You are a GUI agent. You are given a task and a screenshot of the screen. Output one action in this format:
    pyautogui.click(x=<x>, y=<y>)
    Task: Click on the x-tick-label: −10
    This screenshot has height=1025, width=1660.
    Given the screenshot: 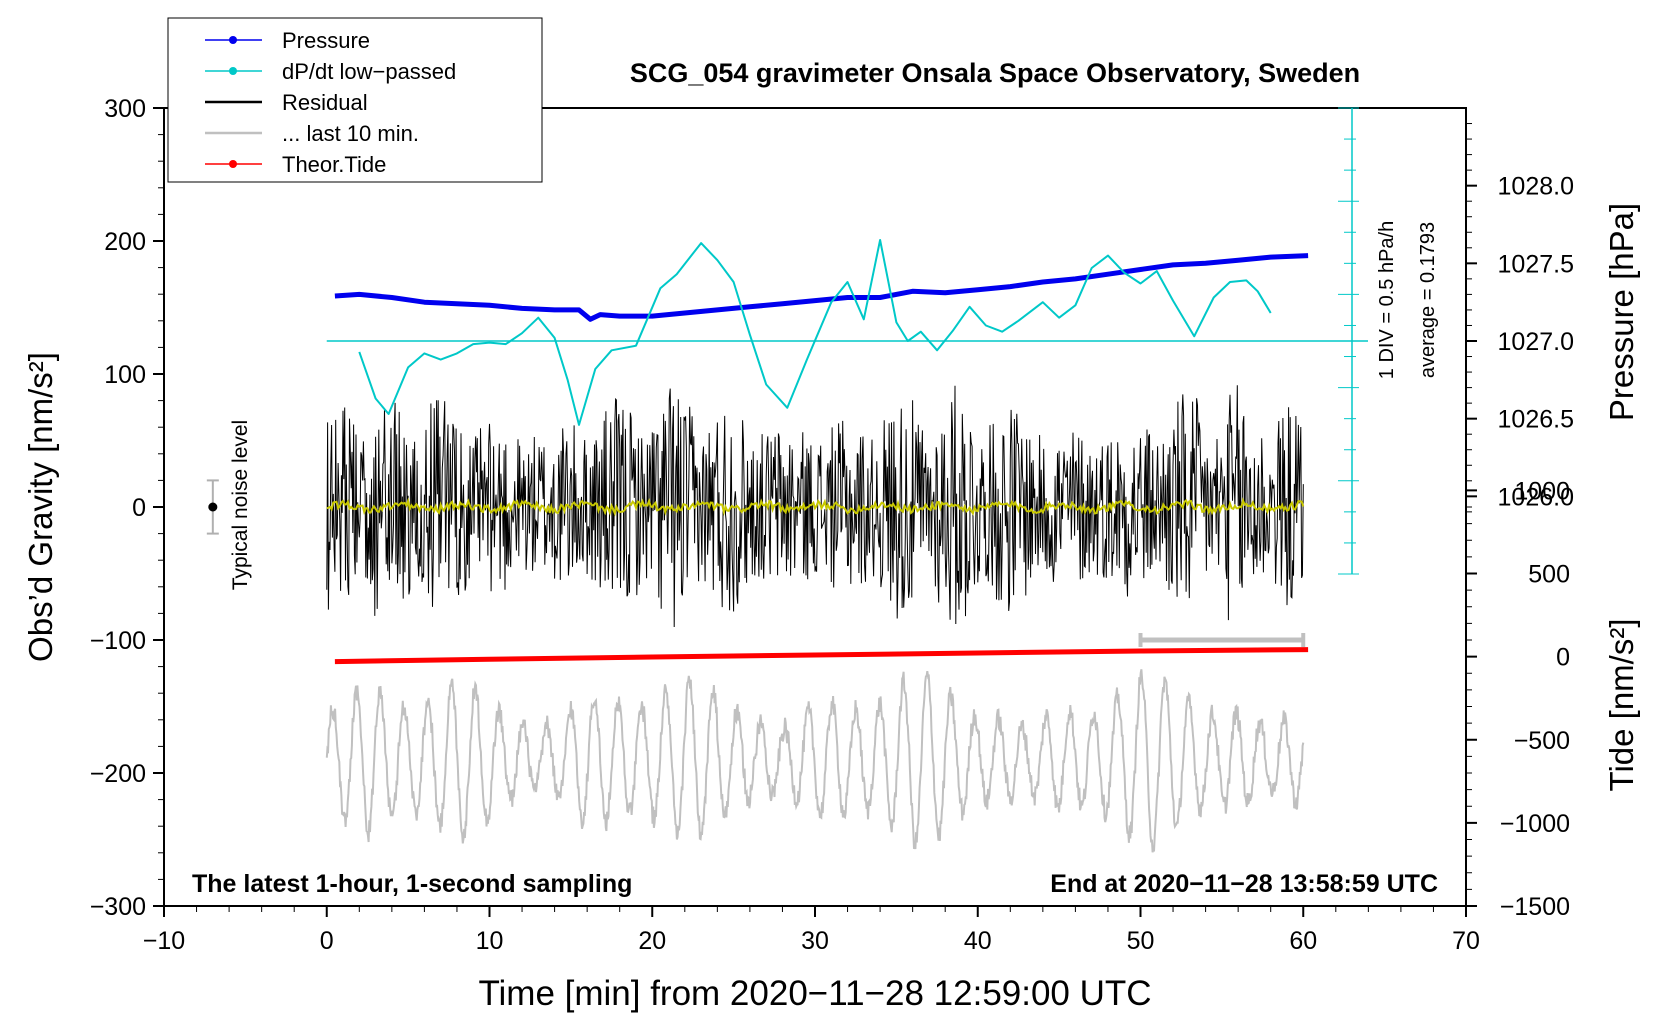 What is the action you would take?
    pyautogui.click(x=164, y=941)
    